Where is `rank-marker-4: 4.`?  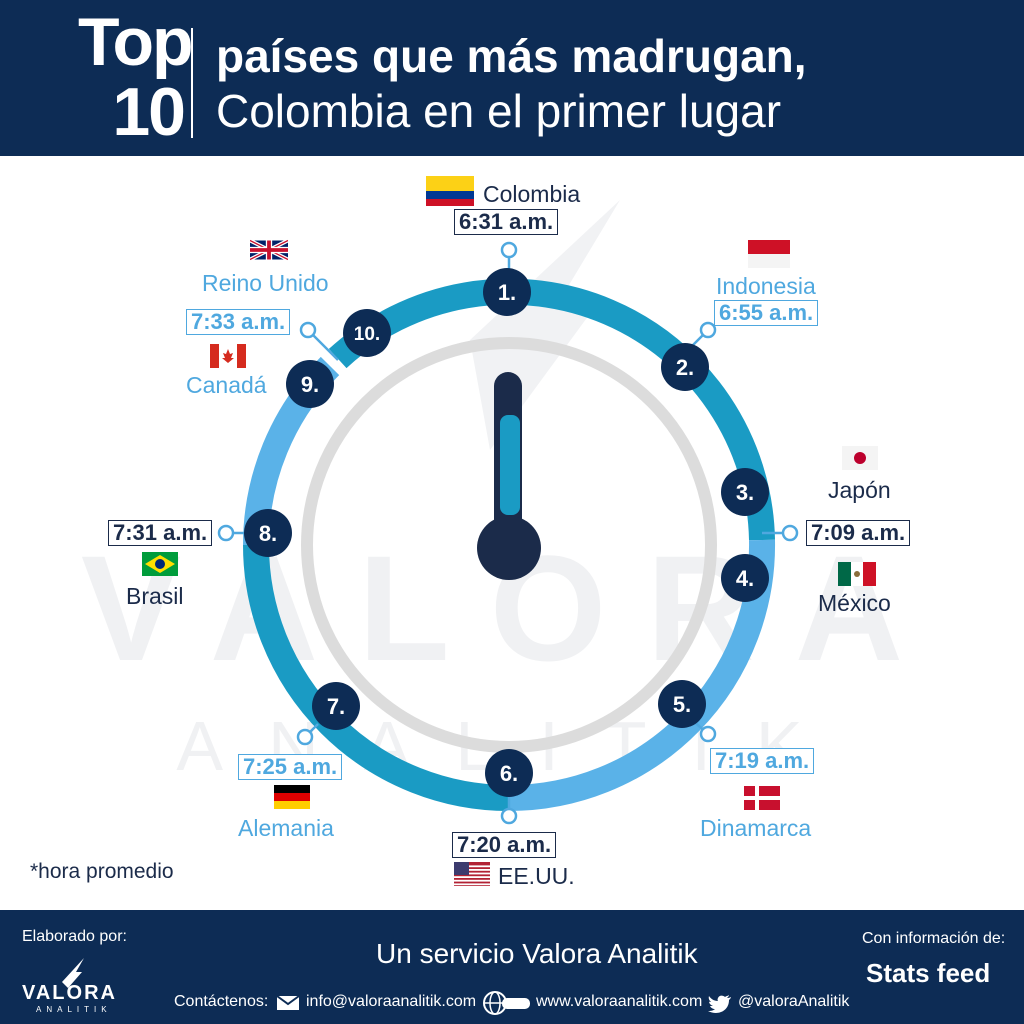
rank-marker-4: 4. is located at coordinates (745, 578).